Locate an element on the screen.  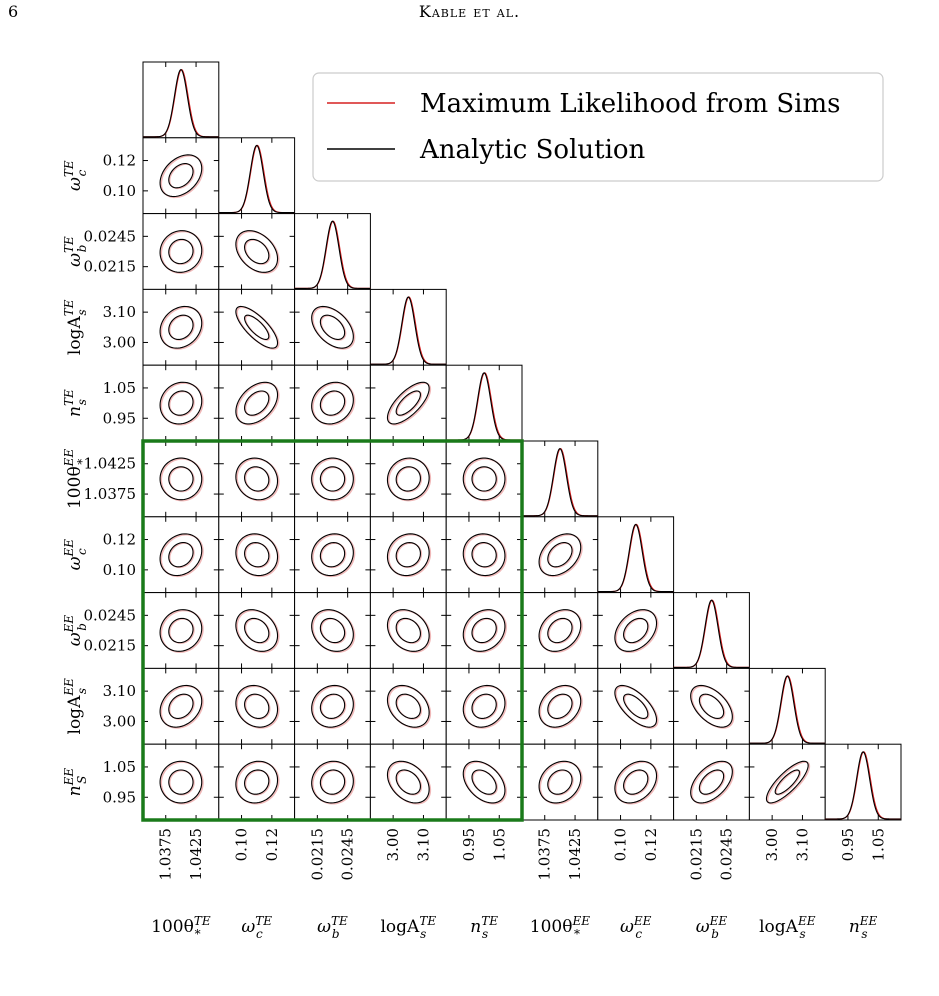
row-tick-label: 1.0425 is located at coordinates (110, 464).